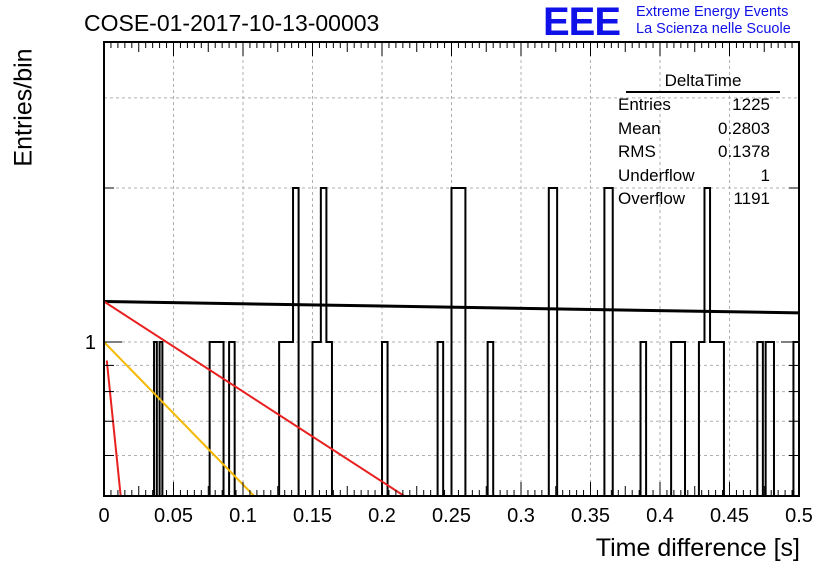 This screenshot has height=572, width=836. What do you see at coordinates (729, 516) in the screenshot?
I see `x-tick-label: 0.45` at bounding box center [729, 516].